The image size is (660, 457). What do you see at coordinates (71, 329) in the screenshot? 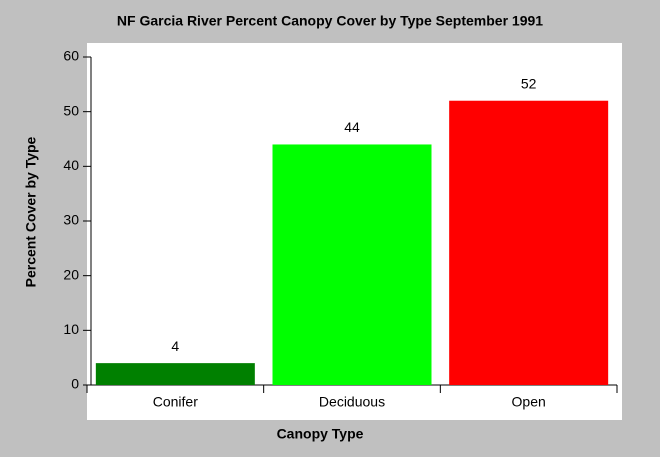
I see `y-tick-label: 10` at bounding box center [71, 329].